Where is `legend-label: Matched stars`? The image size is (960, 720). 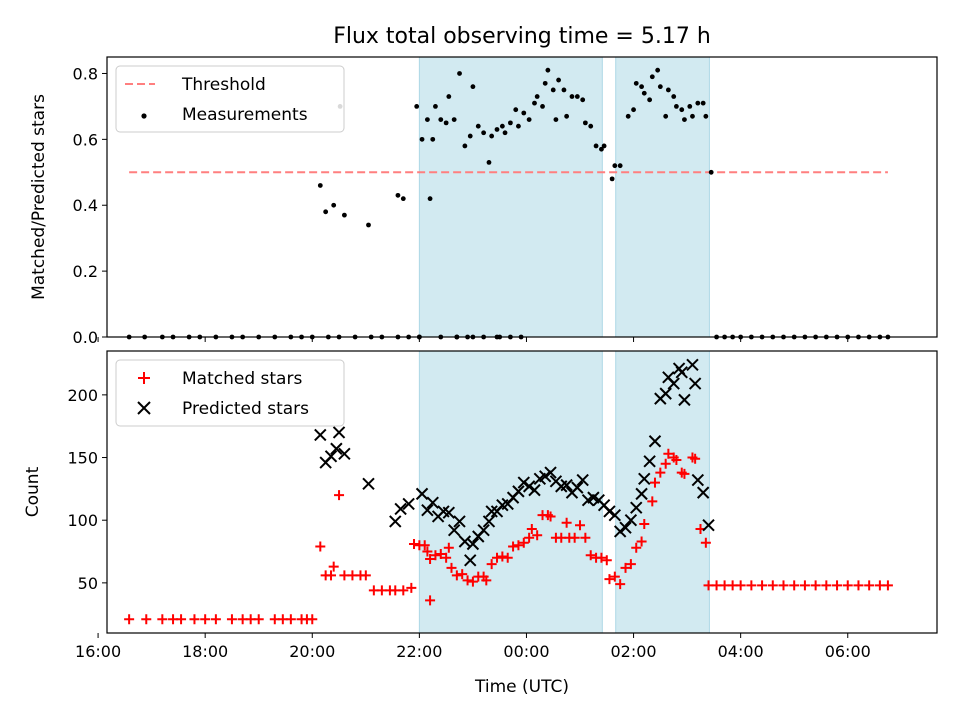 legend-label: Matched stars is located at coordinates (242, 379).